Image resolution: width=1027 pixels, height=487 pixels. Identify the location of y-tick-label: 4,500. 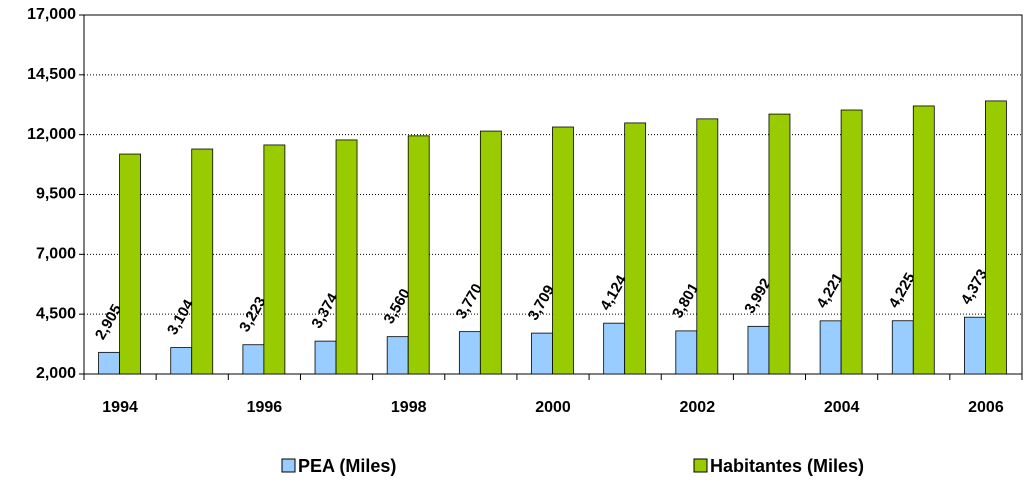
(56, 313).